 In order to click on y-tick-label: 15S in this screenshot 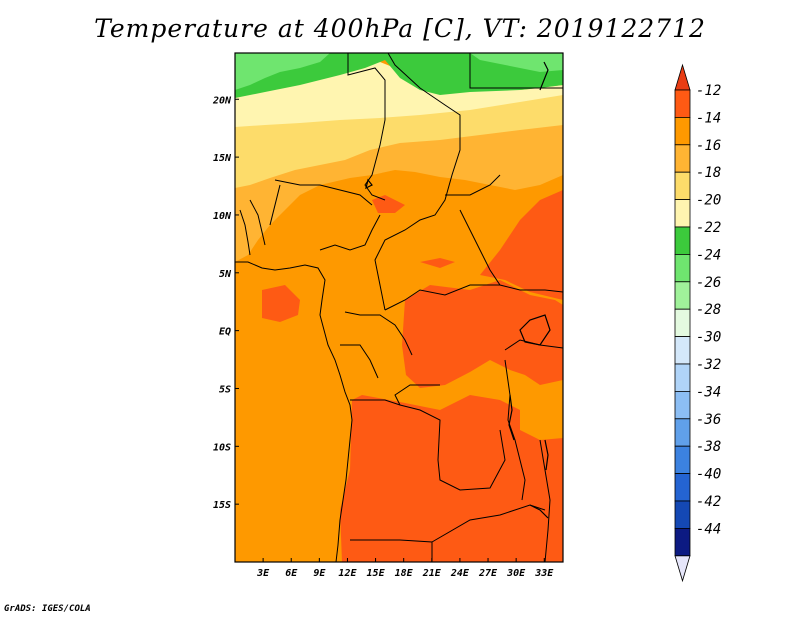, I will do `click(222, 505)`.